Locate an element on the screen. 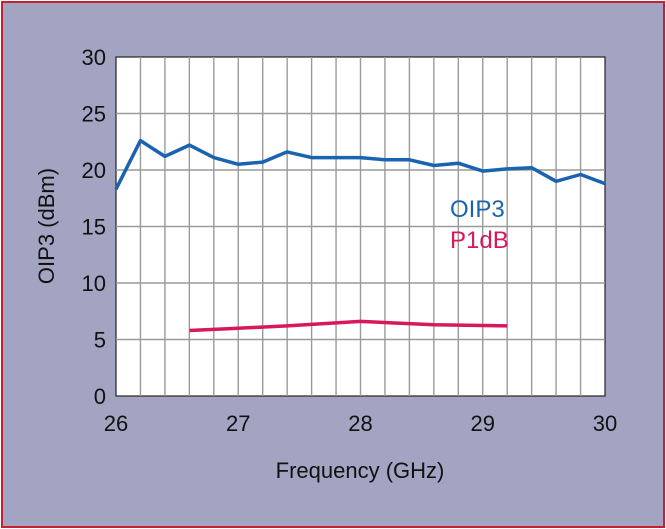 The height and width of the screenshot is (529, 666). x-tick-label: 27 is located at coordinates (238, 423).